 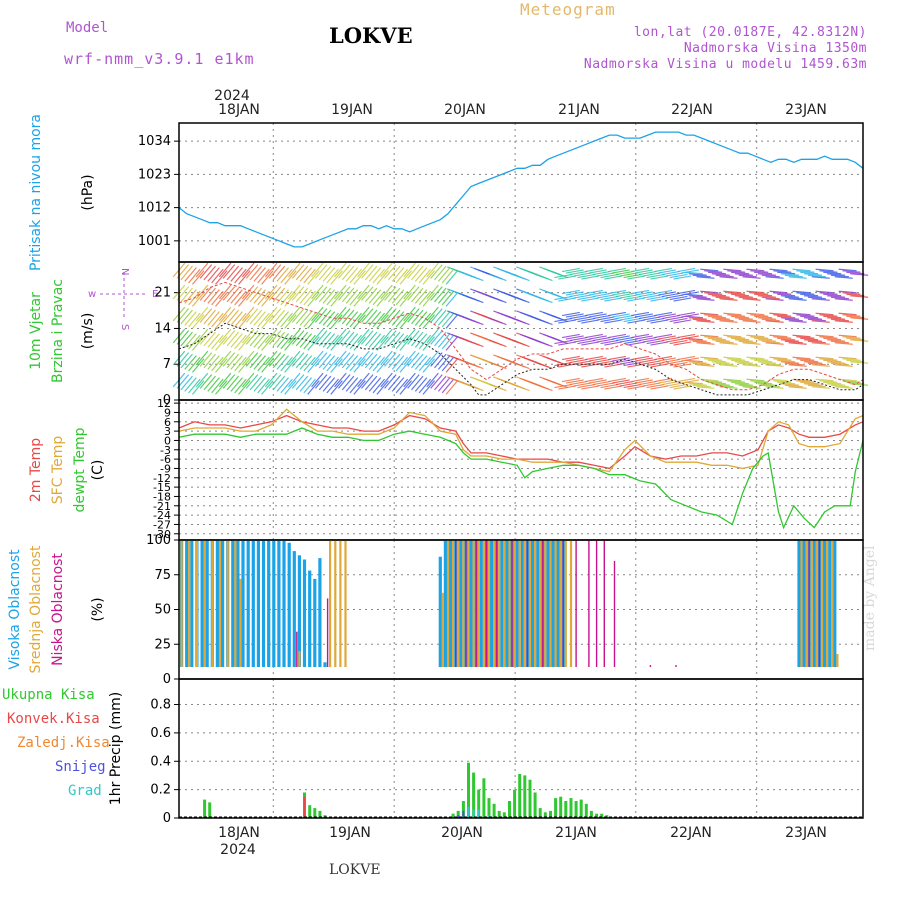 What do you see at coordinates (806, 110) in the screenshot?
I see `top-date-label: 23JAN` at bounding box center [806, 110].